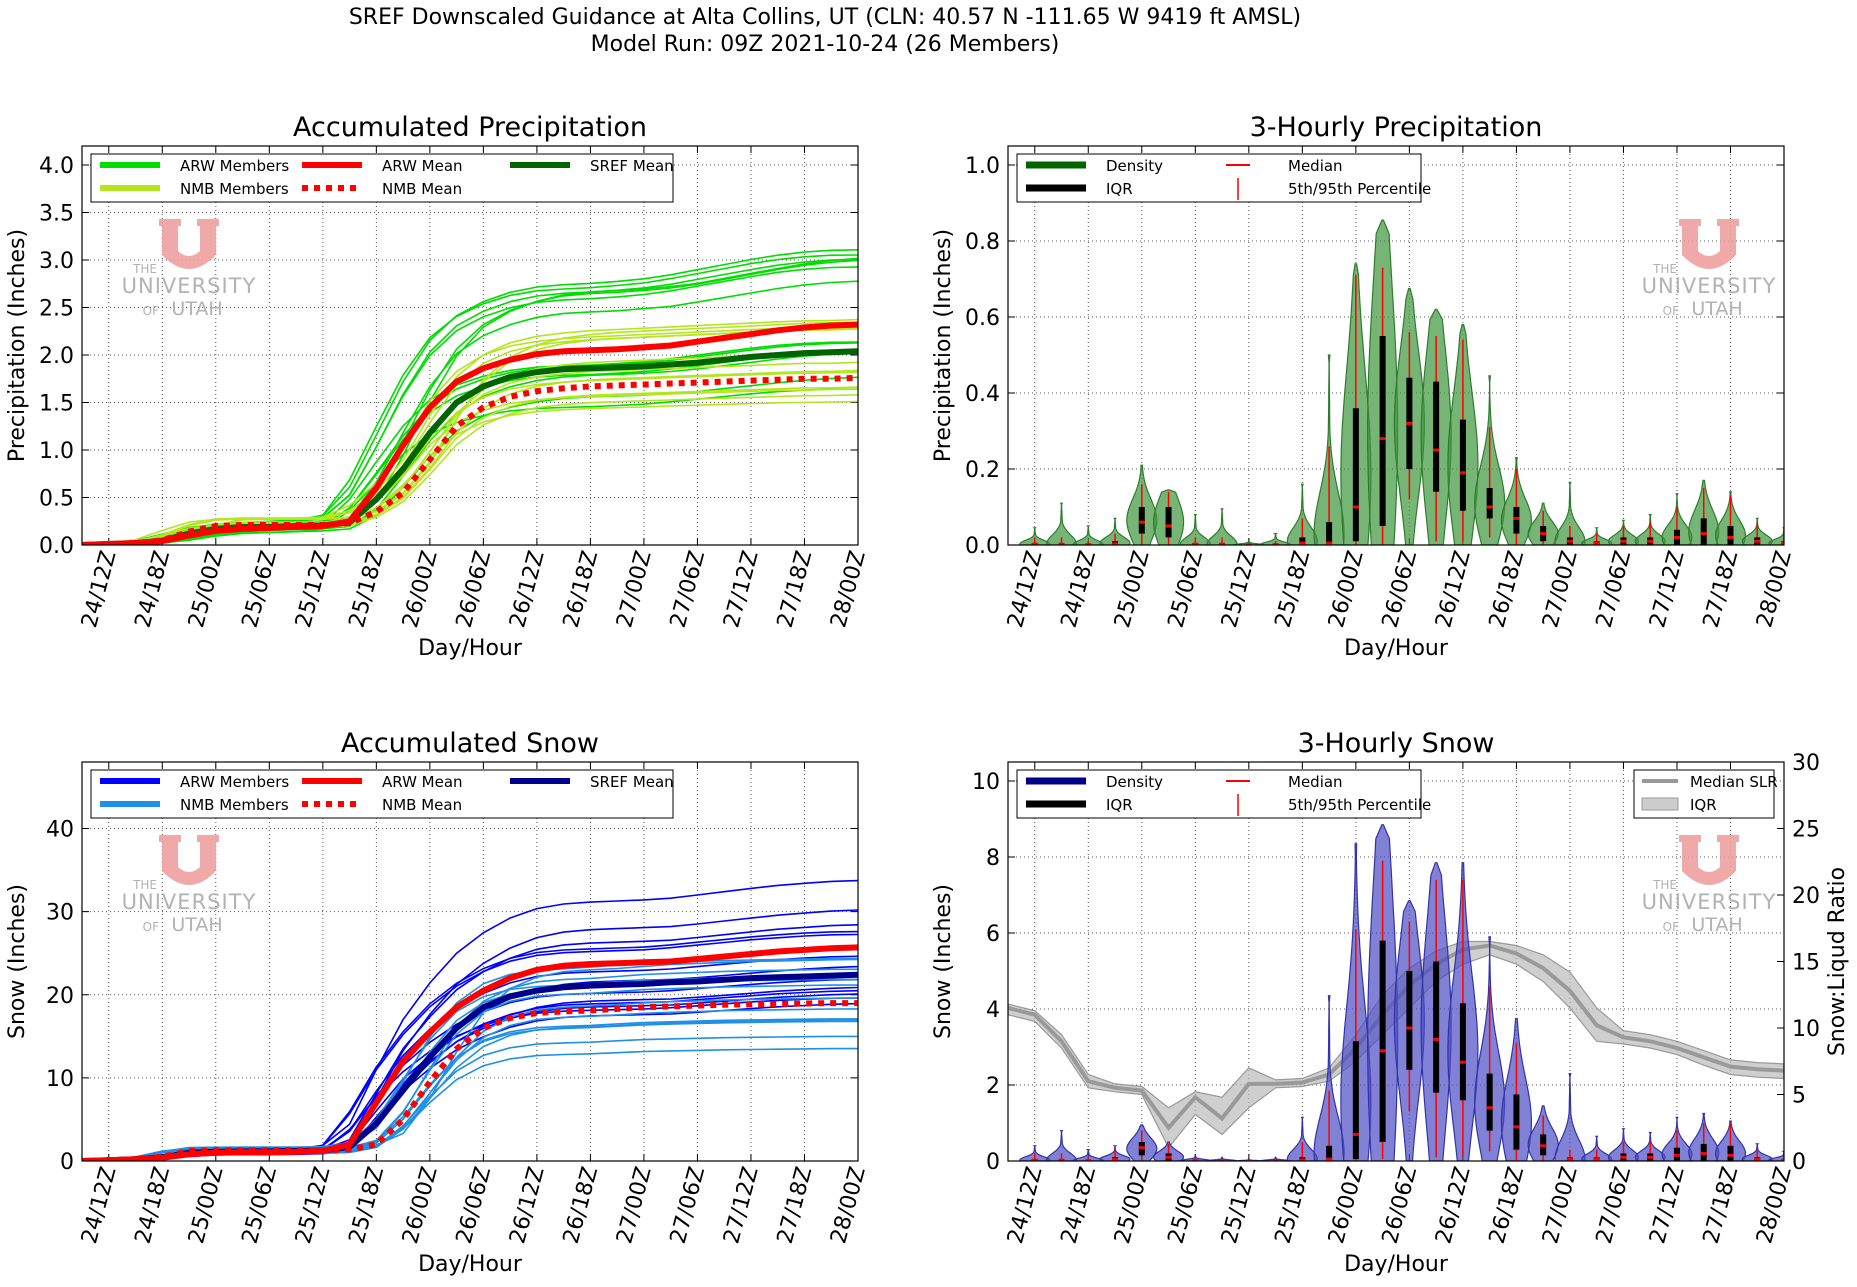  Describe the element at coordinates (993, 858) in the screenshot. I see `y-tick-label: 8` at that location.